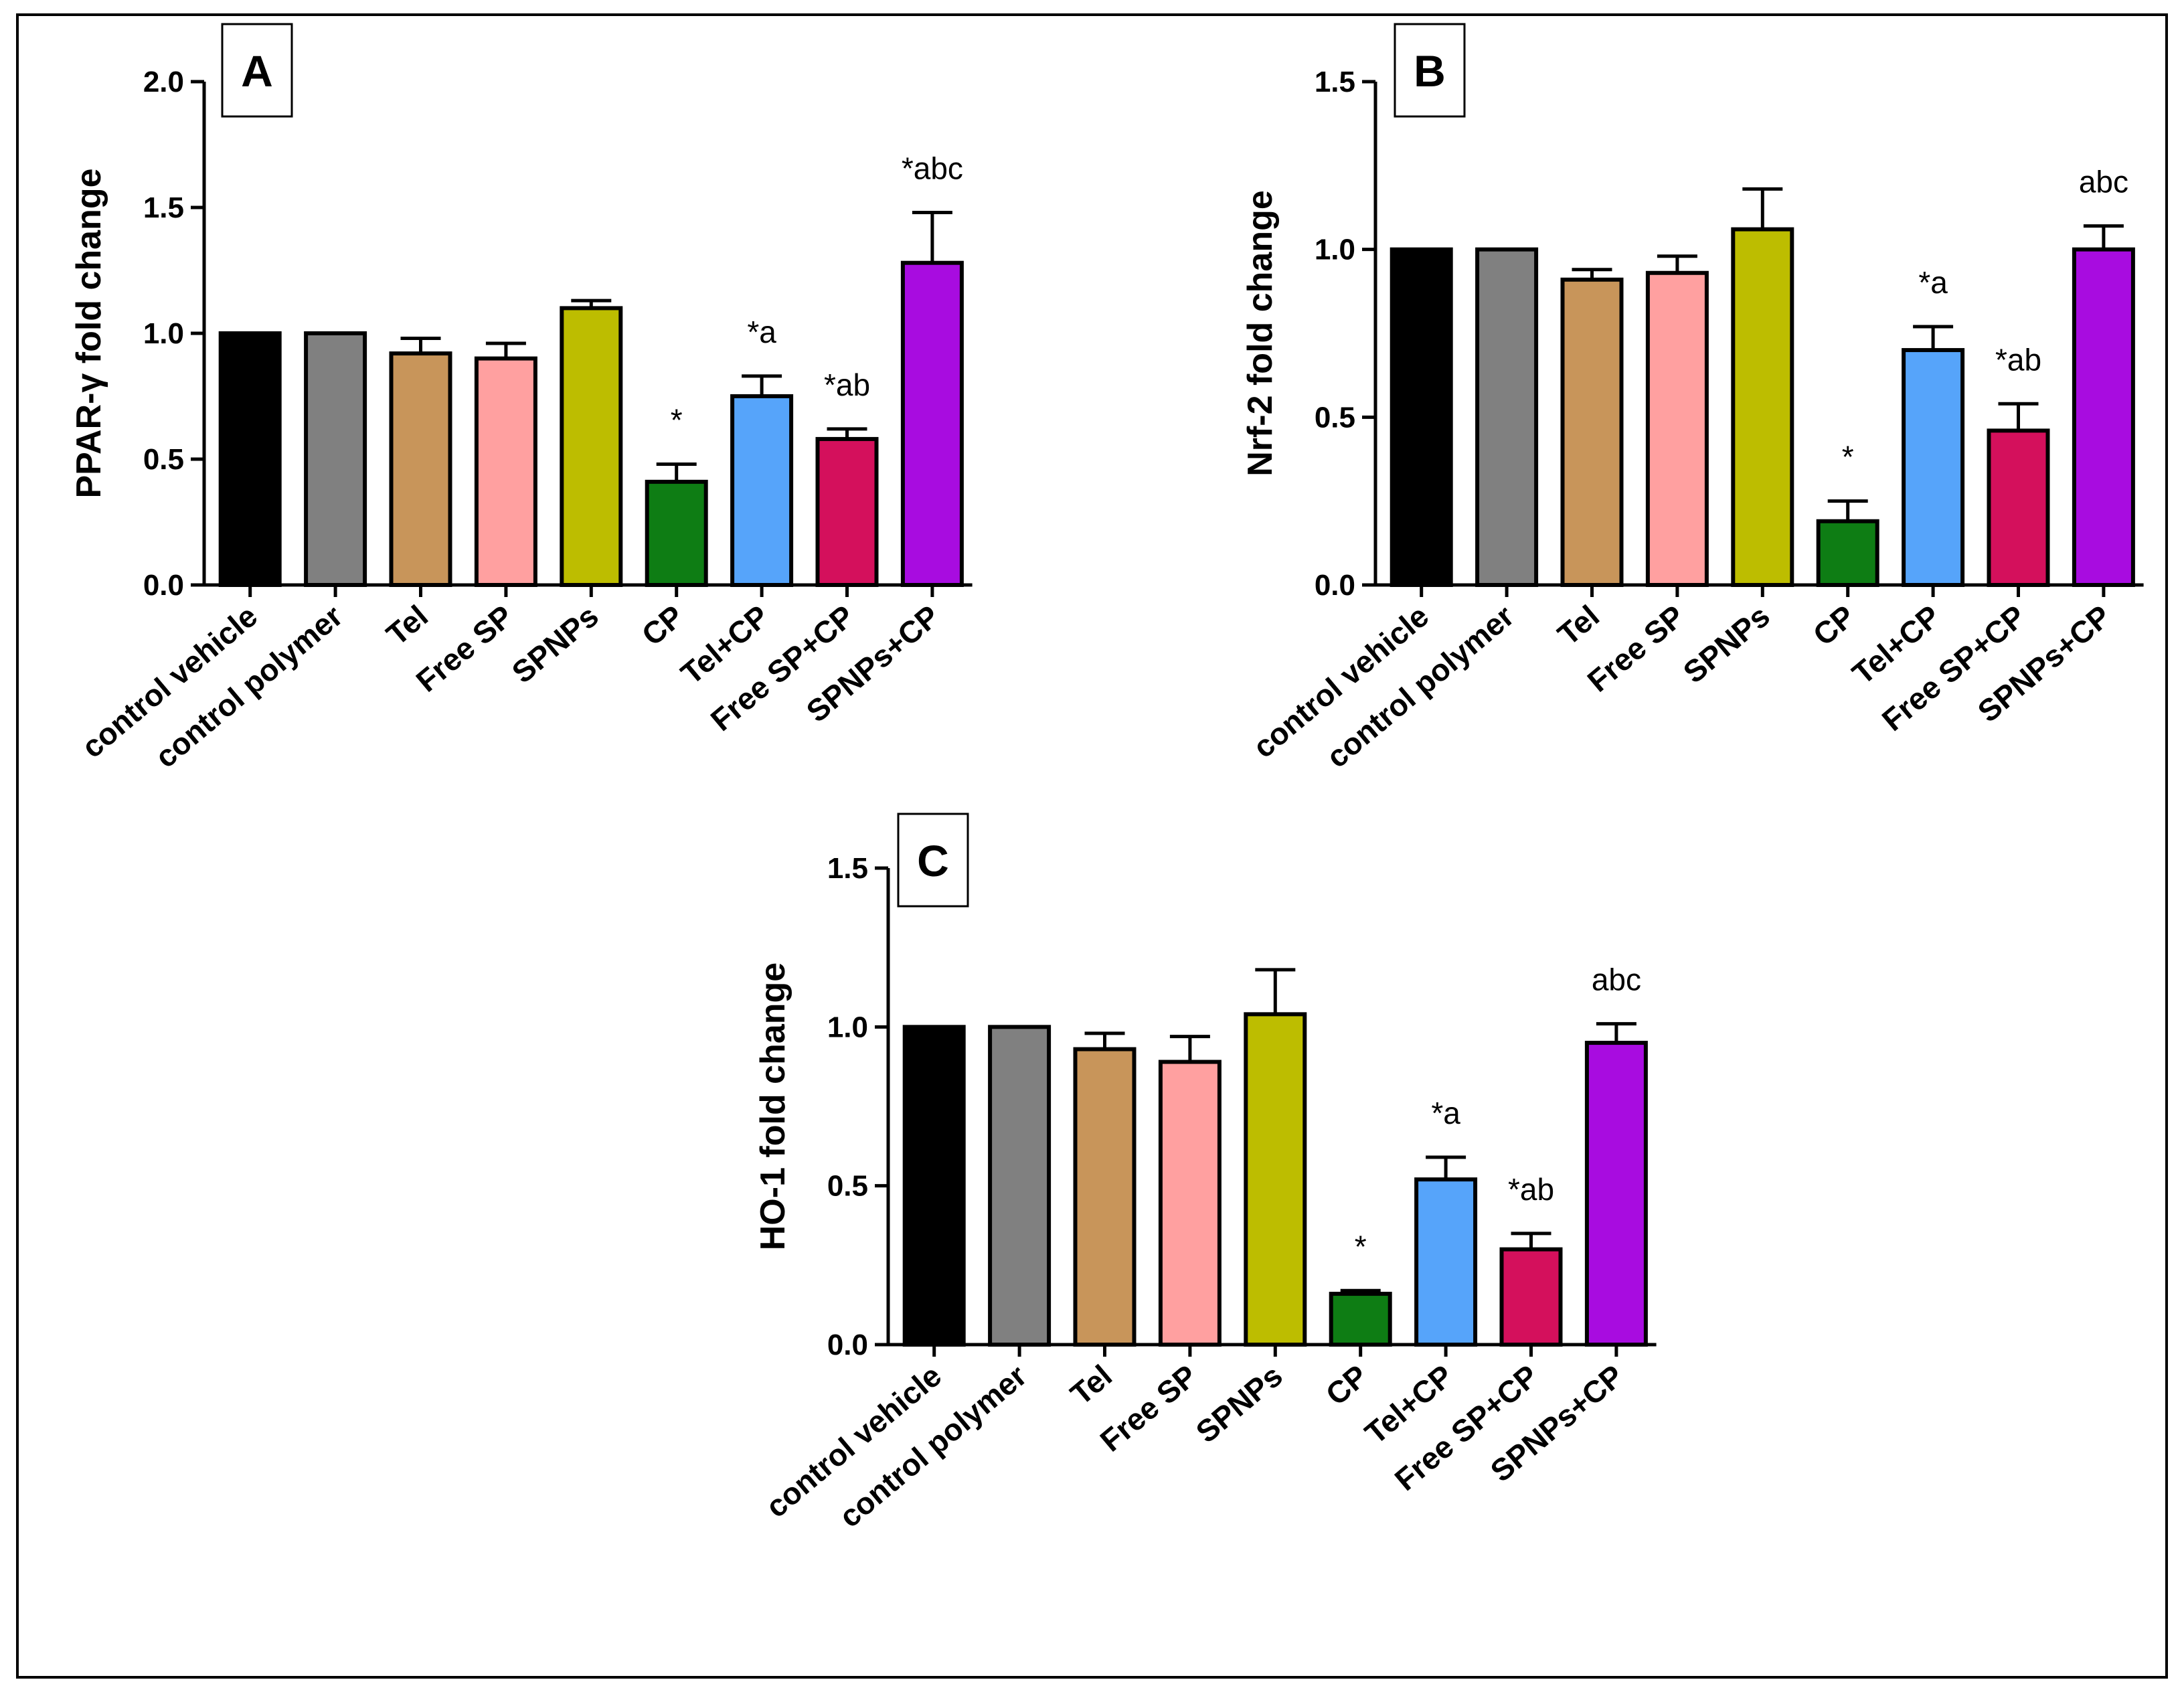  Describe the element at coordinates (89, 333) in the screenshot. I see `y-axis-label: PPAR-γ fold change` at that location.